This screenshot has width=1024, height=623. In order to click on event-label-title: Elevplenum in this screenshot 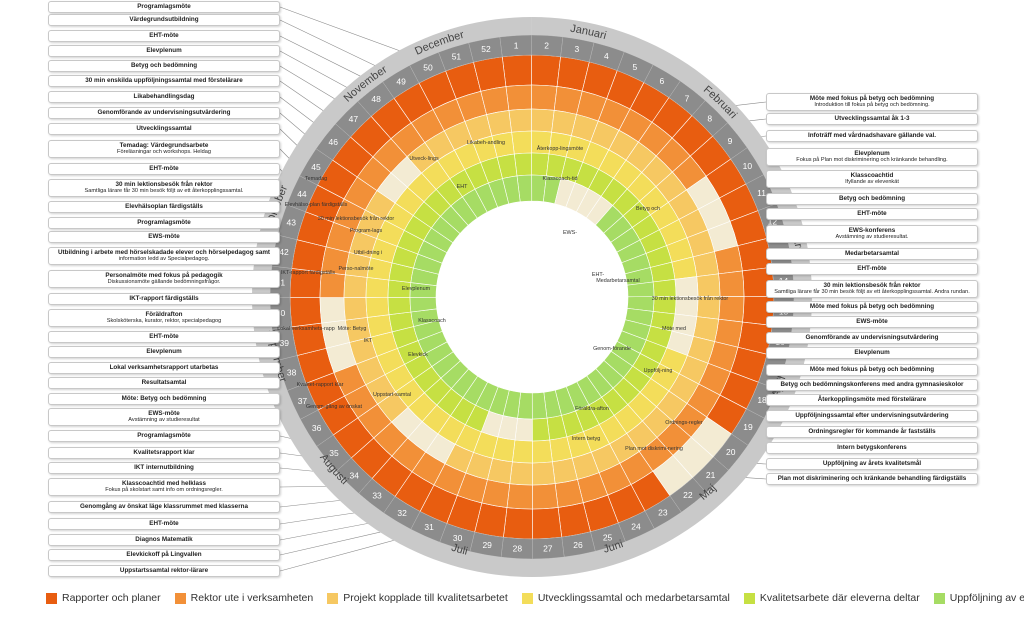, I will do `click(872, 153)`.